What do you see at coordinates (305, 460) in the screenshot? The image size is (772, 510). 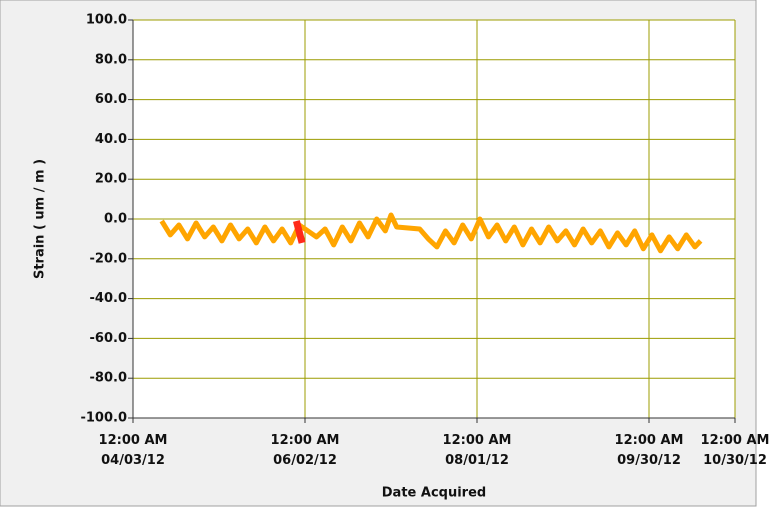 I see `x-tick-label-line: 06/02/12` at bounding box center [305, 460].